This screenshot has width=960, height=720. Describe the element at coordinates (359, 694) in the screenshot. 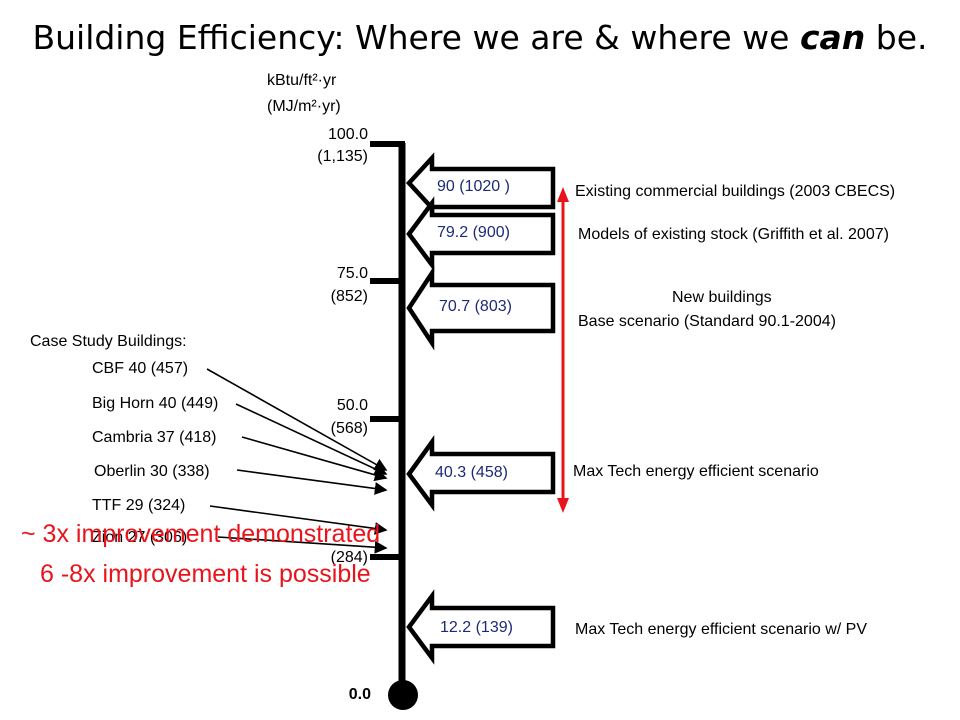

I see `tick-label-0: 0.0` at that location.